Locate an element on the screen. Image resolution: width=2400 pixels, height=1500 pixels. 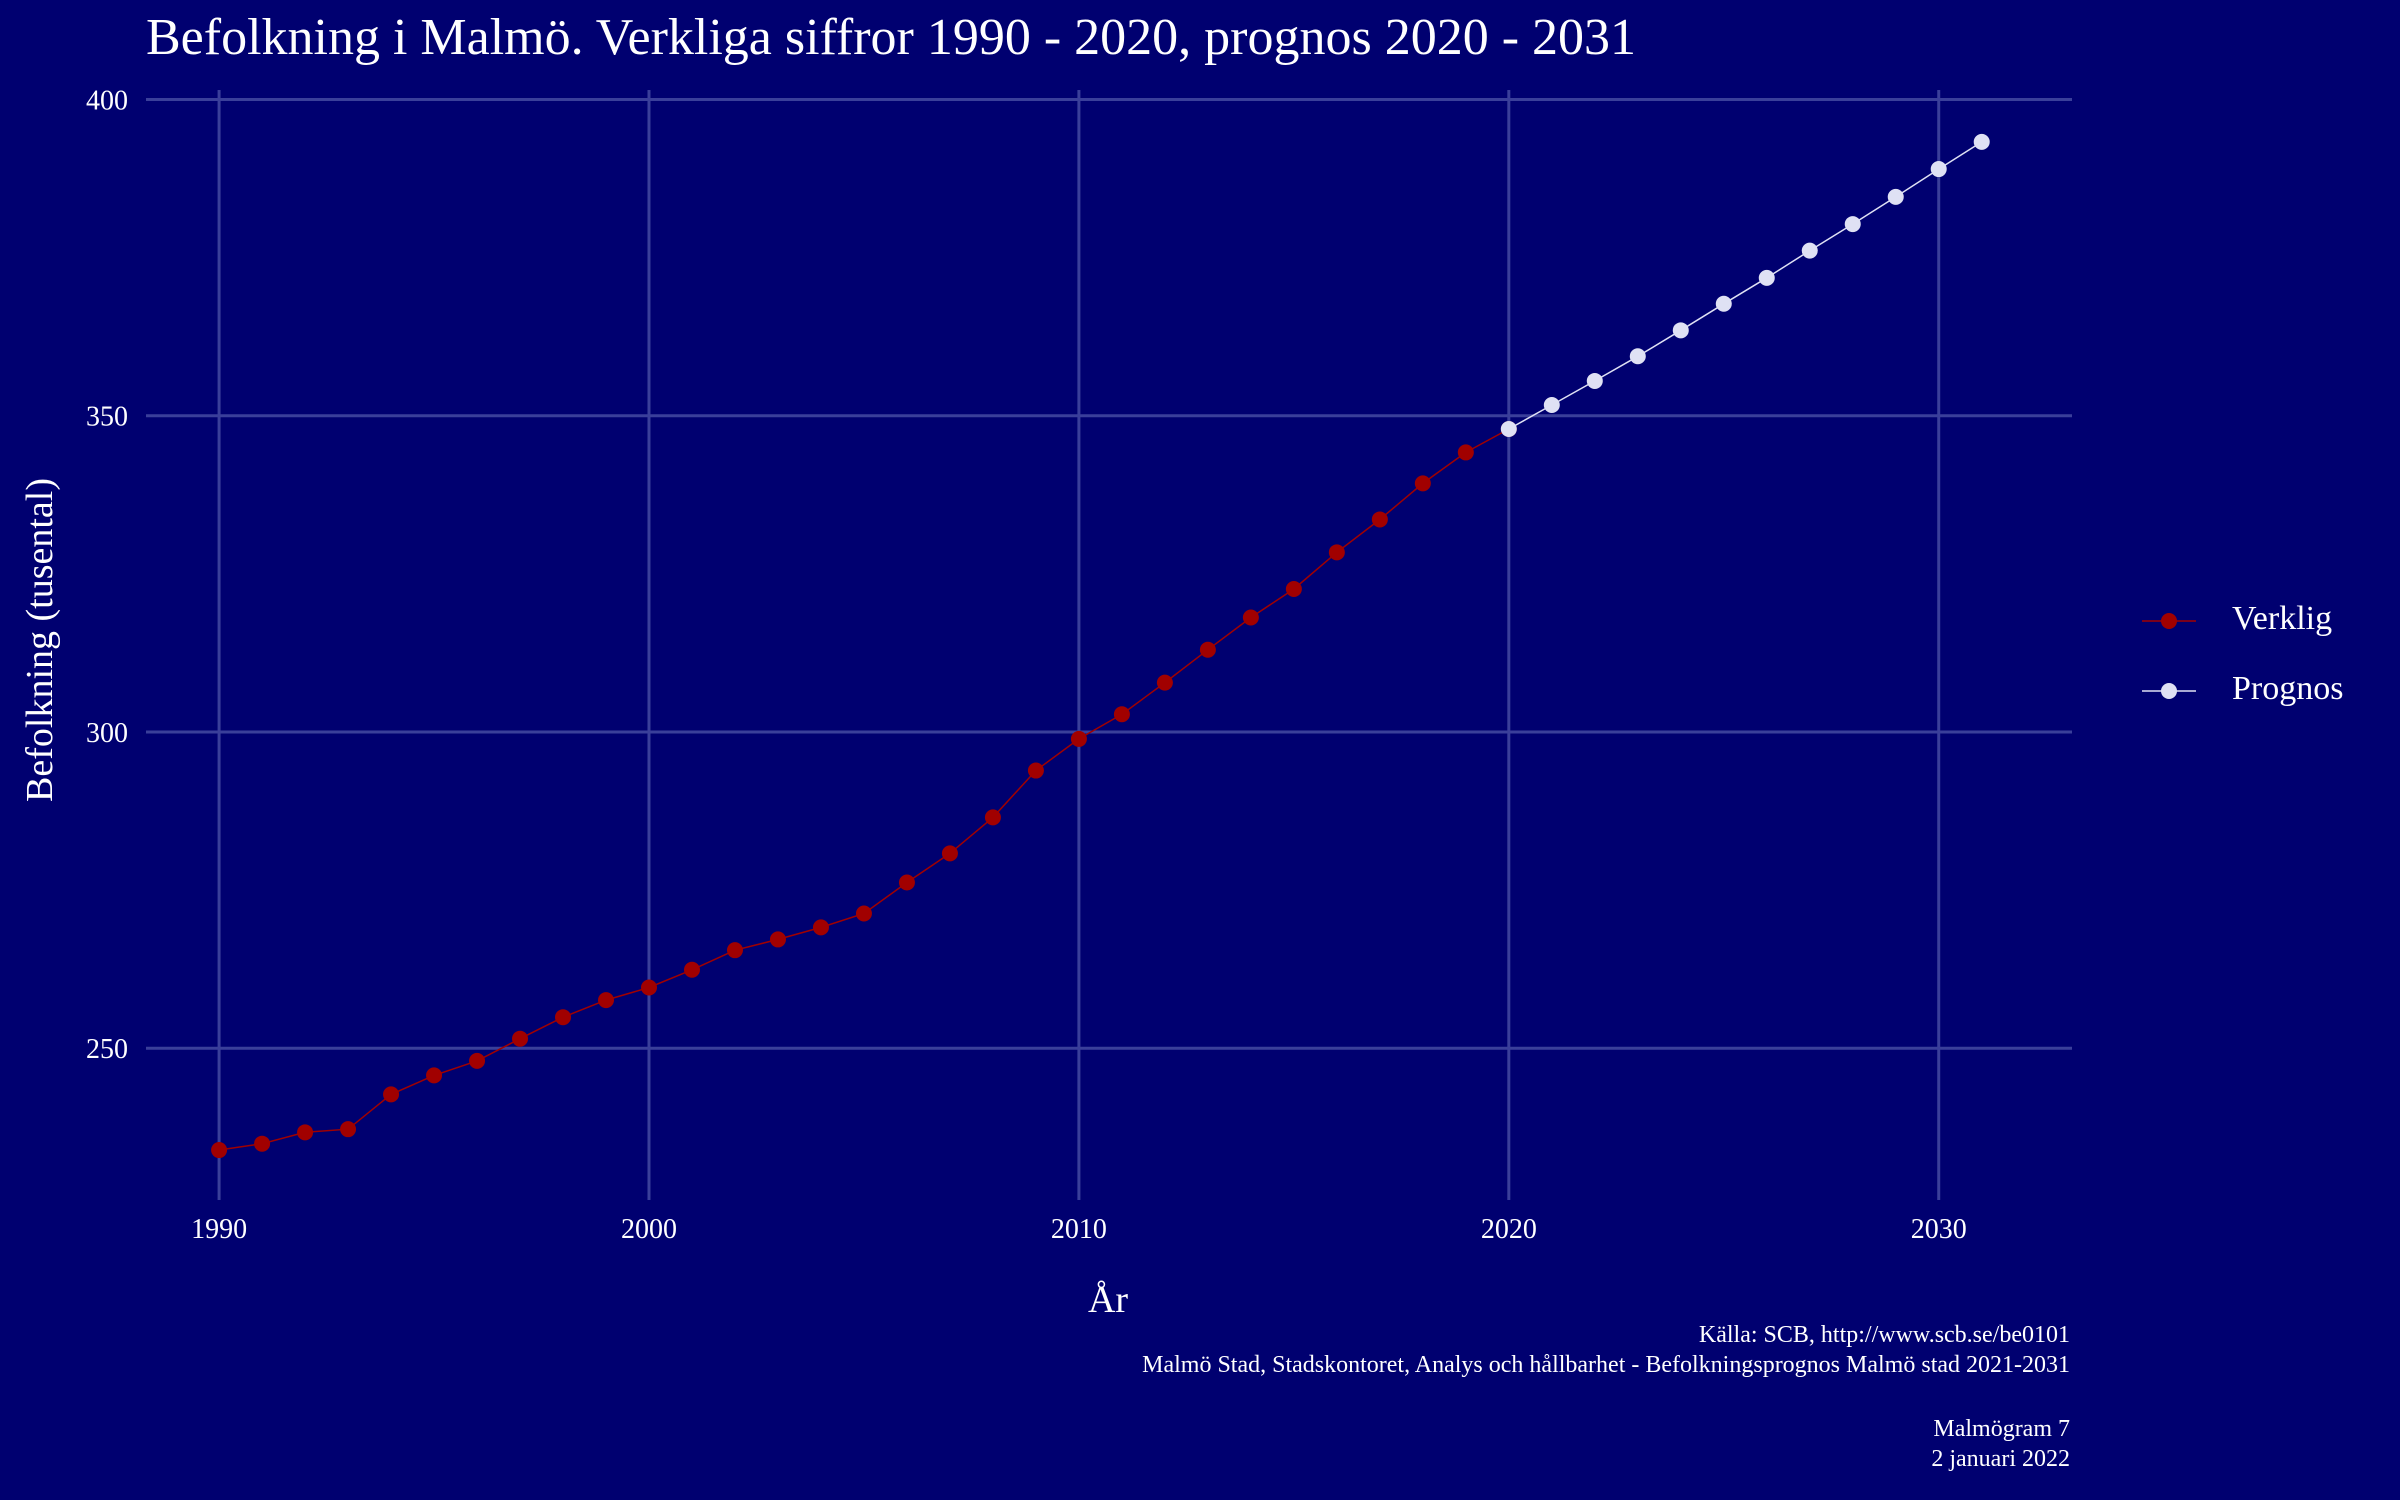
y-tick-label: 250 is located at coordinates (107, 1049).